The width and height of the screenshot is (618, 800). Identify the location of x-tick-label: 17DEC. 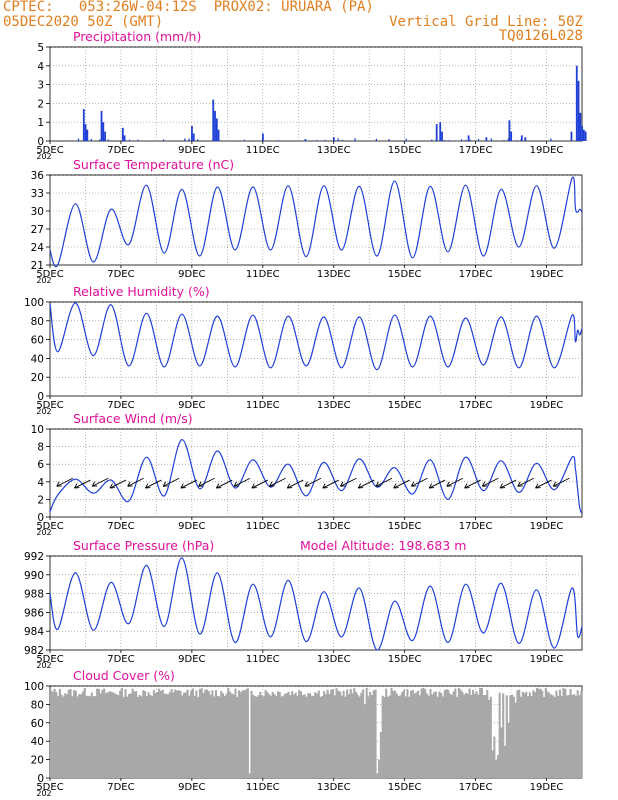
(476, 274).